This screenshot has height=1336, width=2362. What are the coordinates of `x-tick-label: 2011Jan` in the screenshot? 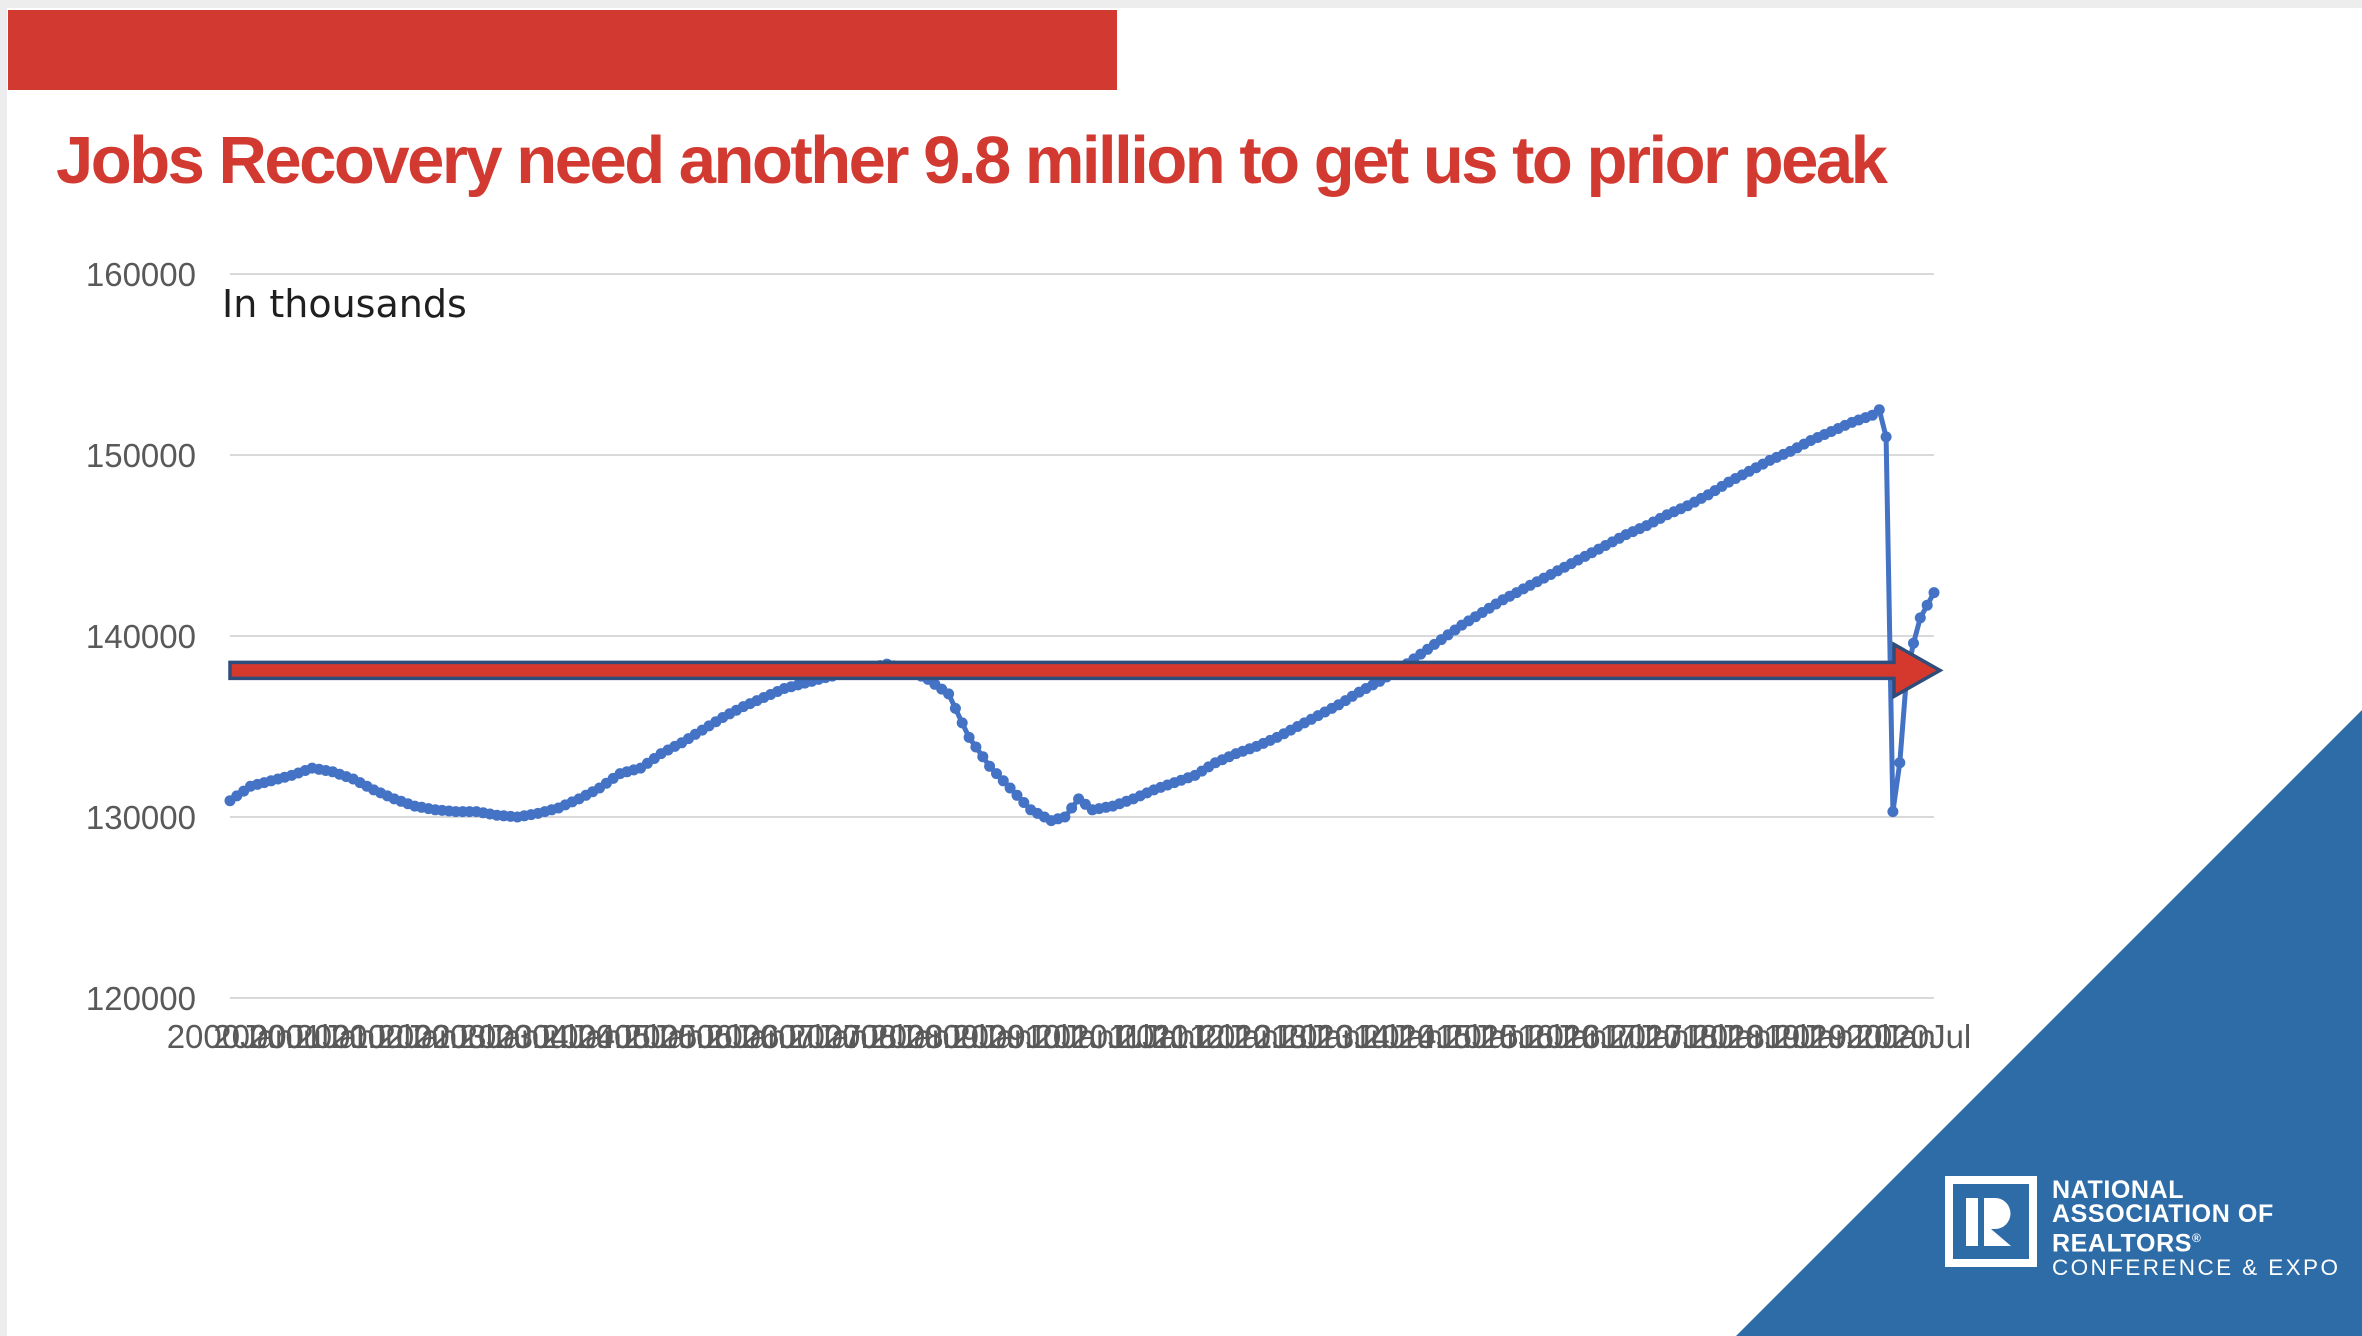 It's located at (1133, 1036).